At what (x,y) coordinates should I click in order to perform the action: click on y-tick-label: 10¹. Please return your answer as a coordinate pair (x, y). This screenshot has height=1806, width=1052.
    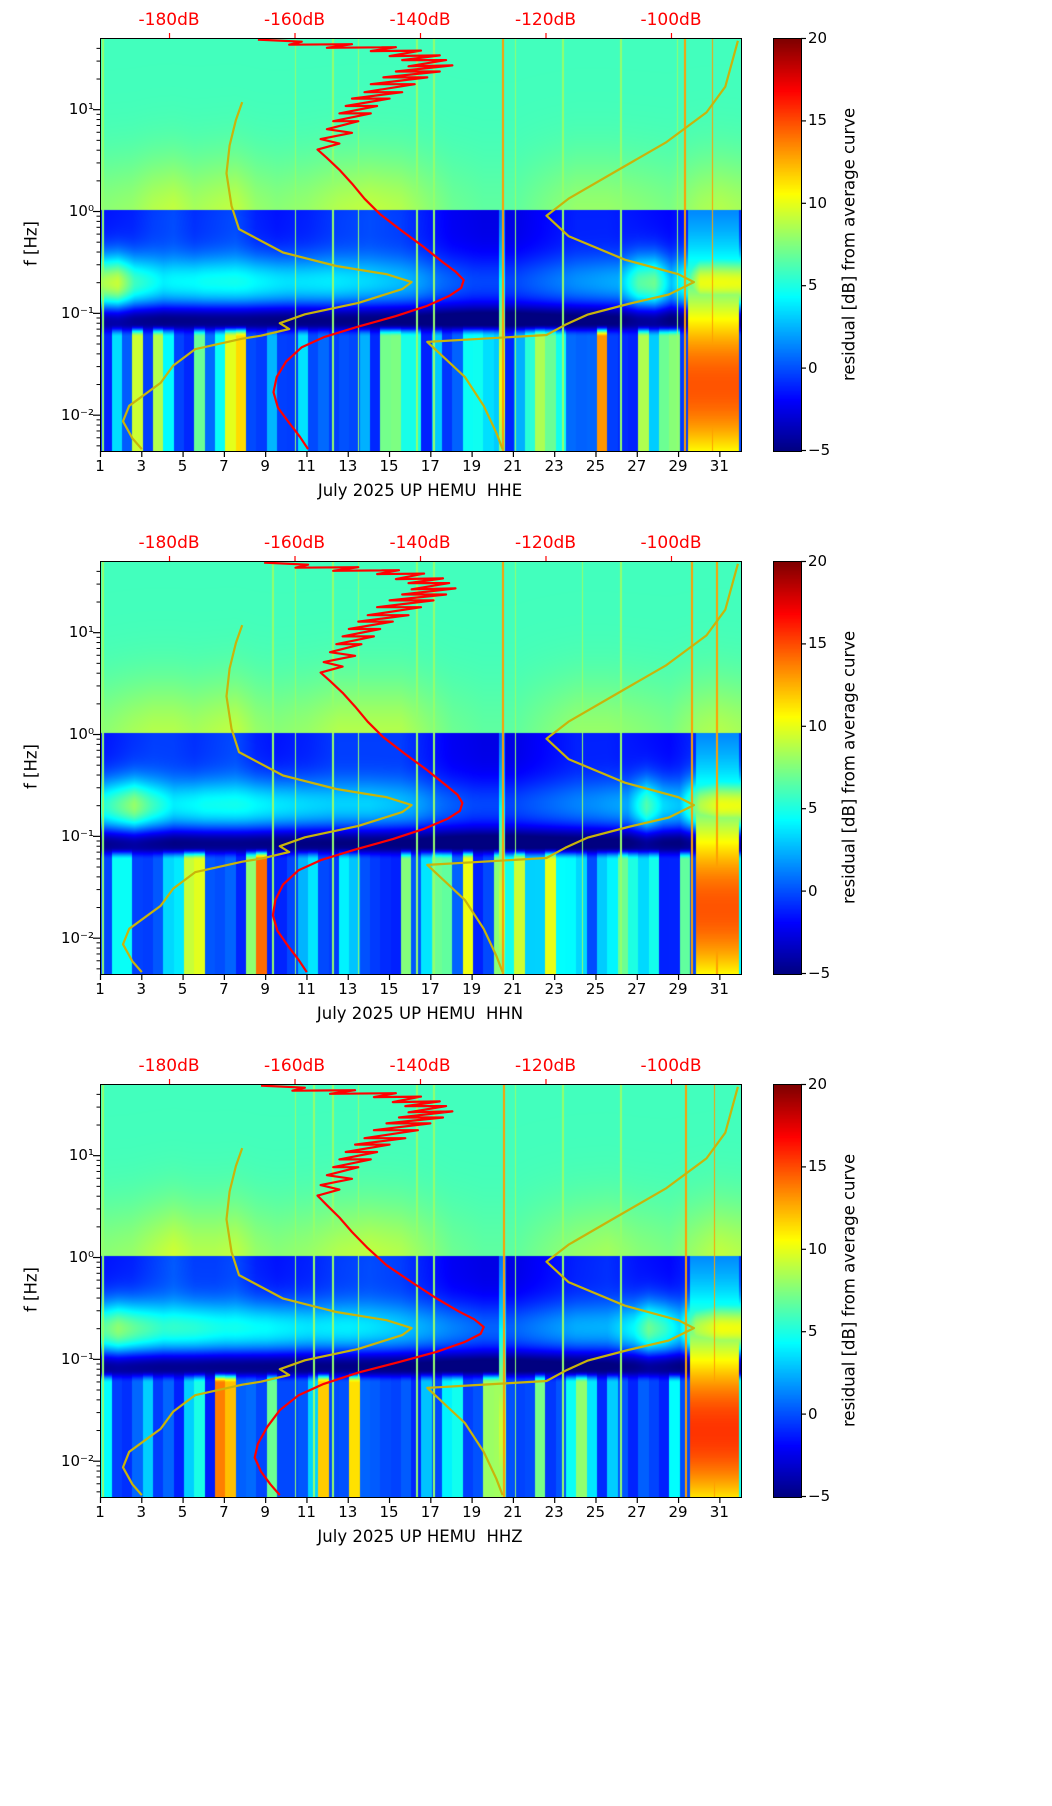
    Looking at the image, I should click on (81, 632).